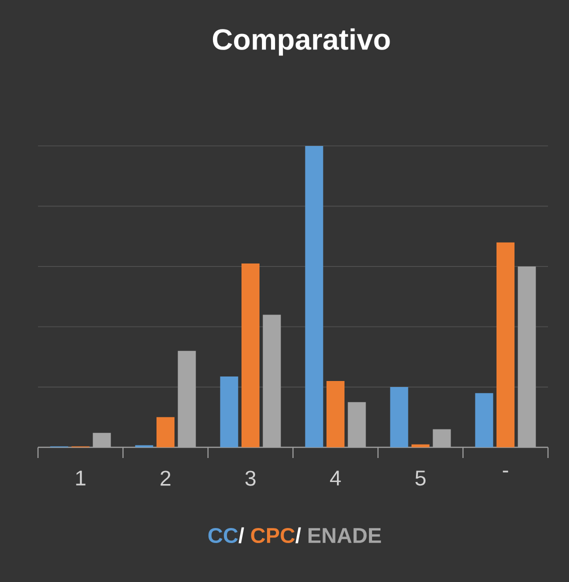 This screenshot has width=569, height=582. I want to click on text: ENADE, so click(344, 535).